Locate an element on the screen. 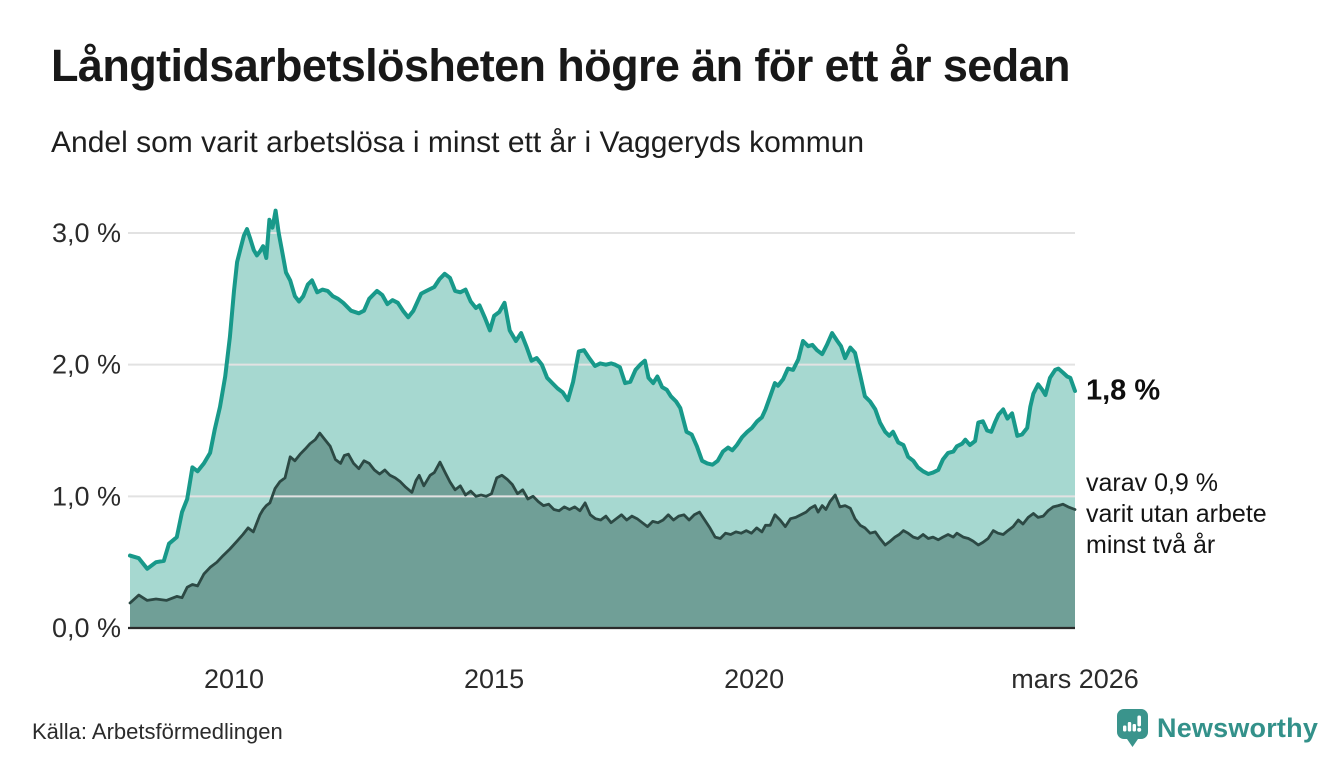  brand-name: Newsworthy is located at coordinates (1238, 728).